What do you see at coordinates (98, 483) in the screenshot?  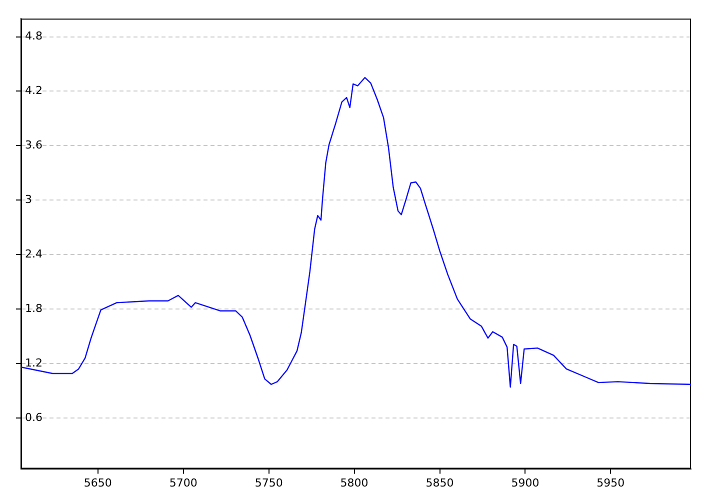 I see `x-tick-label: 5650` at bounding box center [98, 483].